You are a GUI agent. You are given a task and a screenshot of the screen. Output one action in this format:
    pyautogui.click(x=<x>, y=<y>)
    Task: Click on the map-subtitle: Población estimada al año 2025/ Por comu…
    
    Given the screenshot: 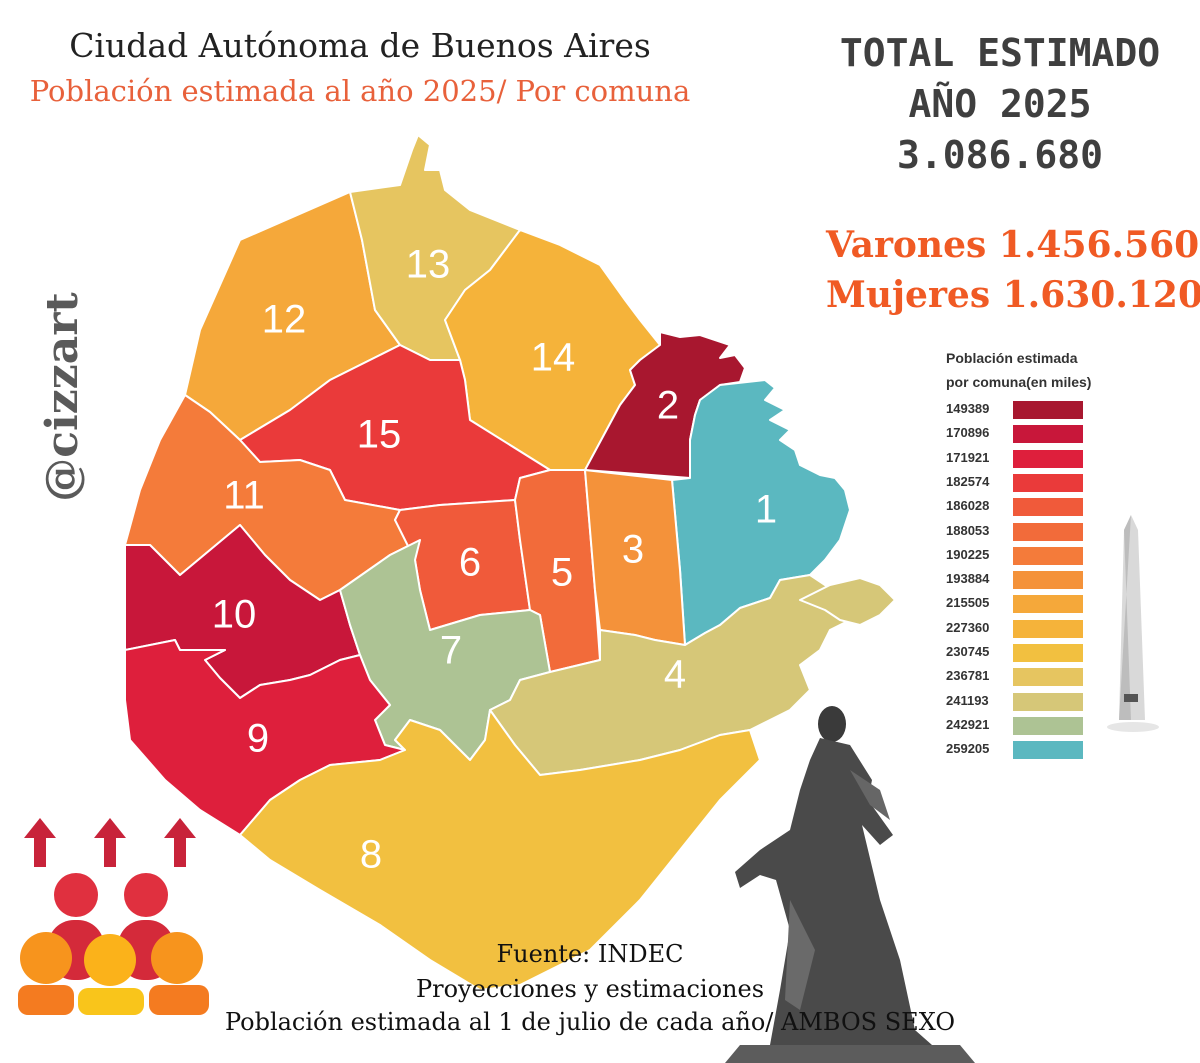 What is the action you would take?
    pyautogui.click(x=360, y=91)
    